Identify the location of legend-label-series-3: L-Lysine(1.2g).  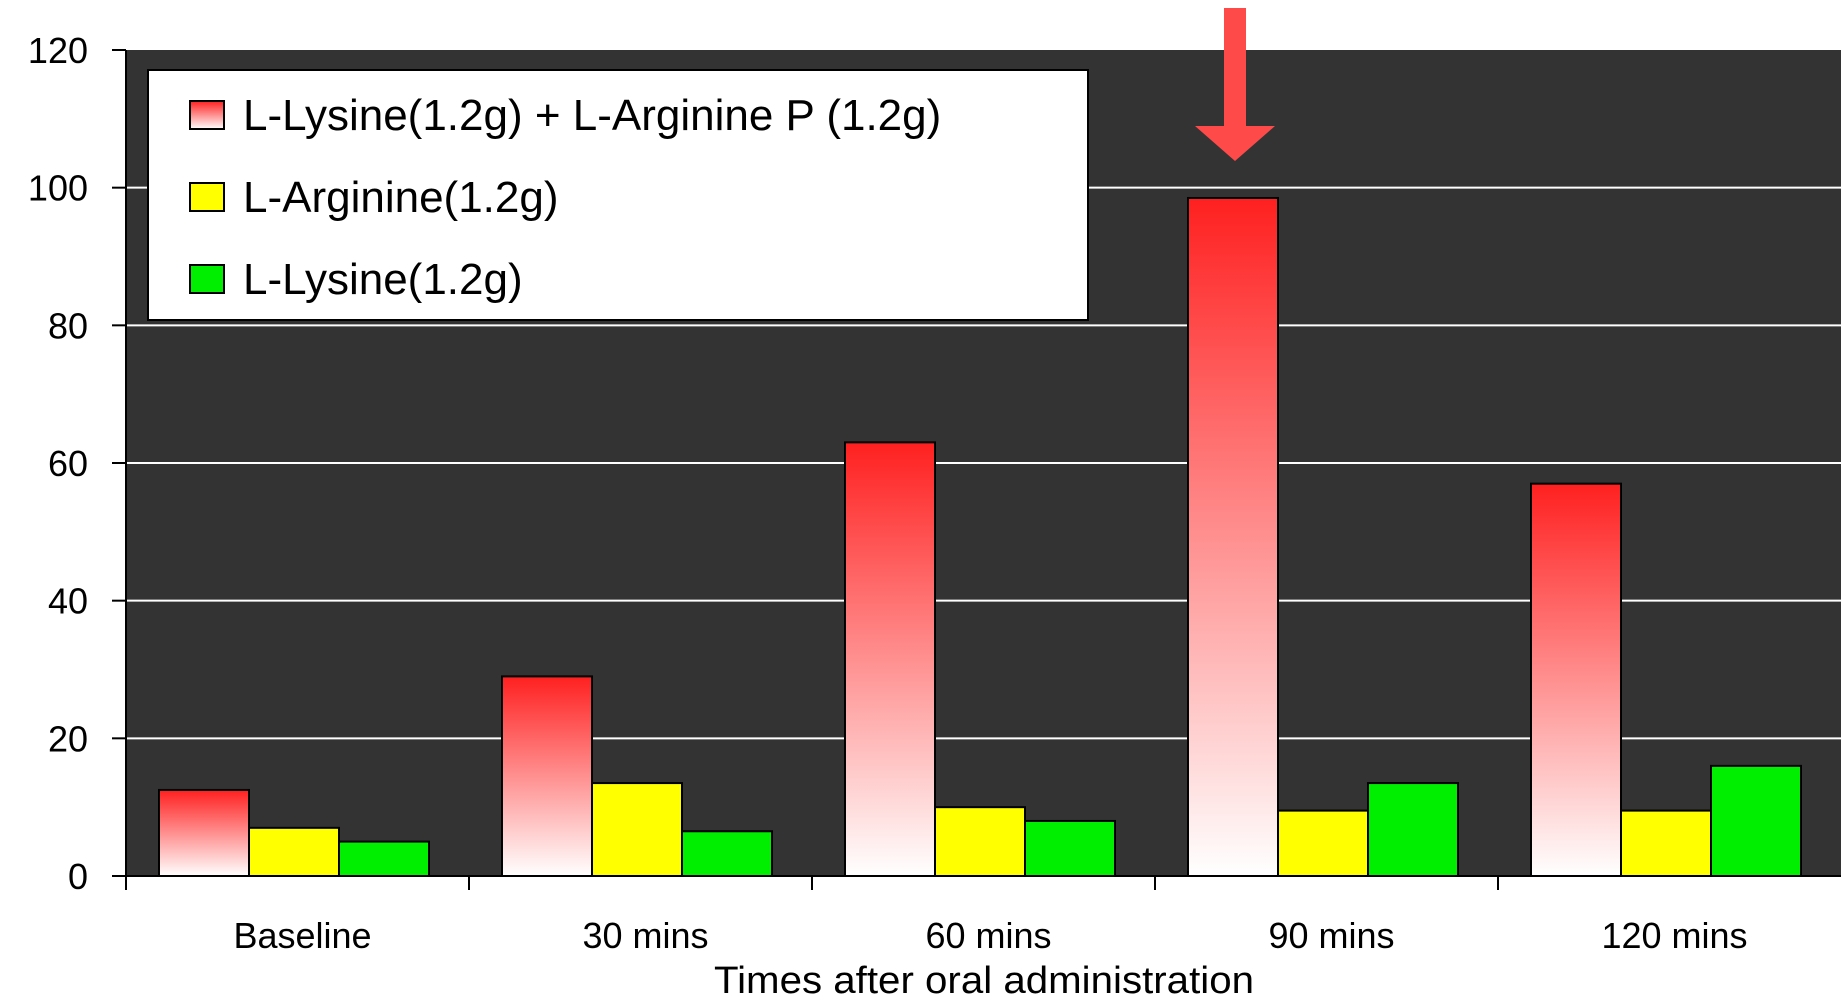
(383, 279).